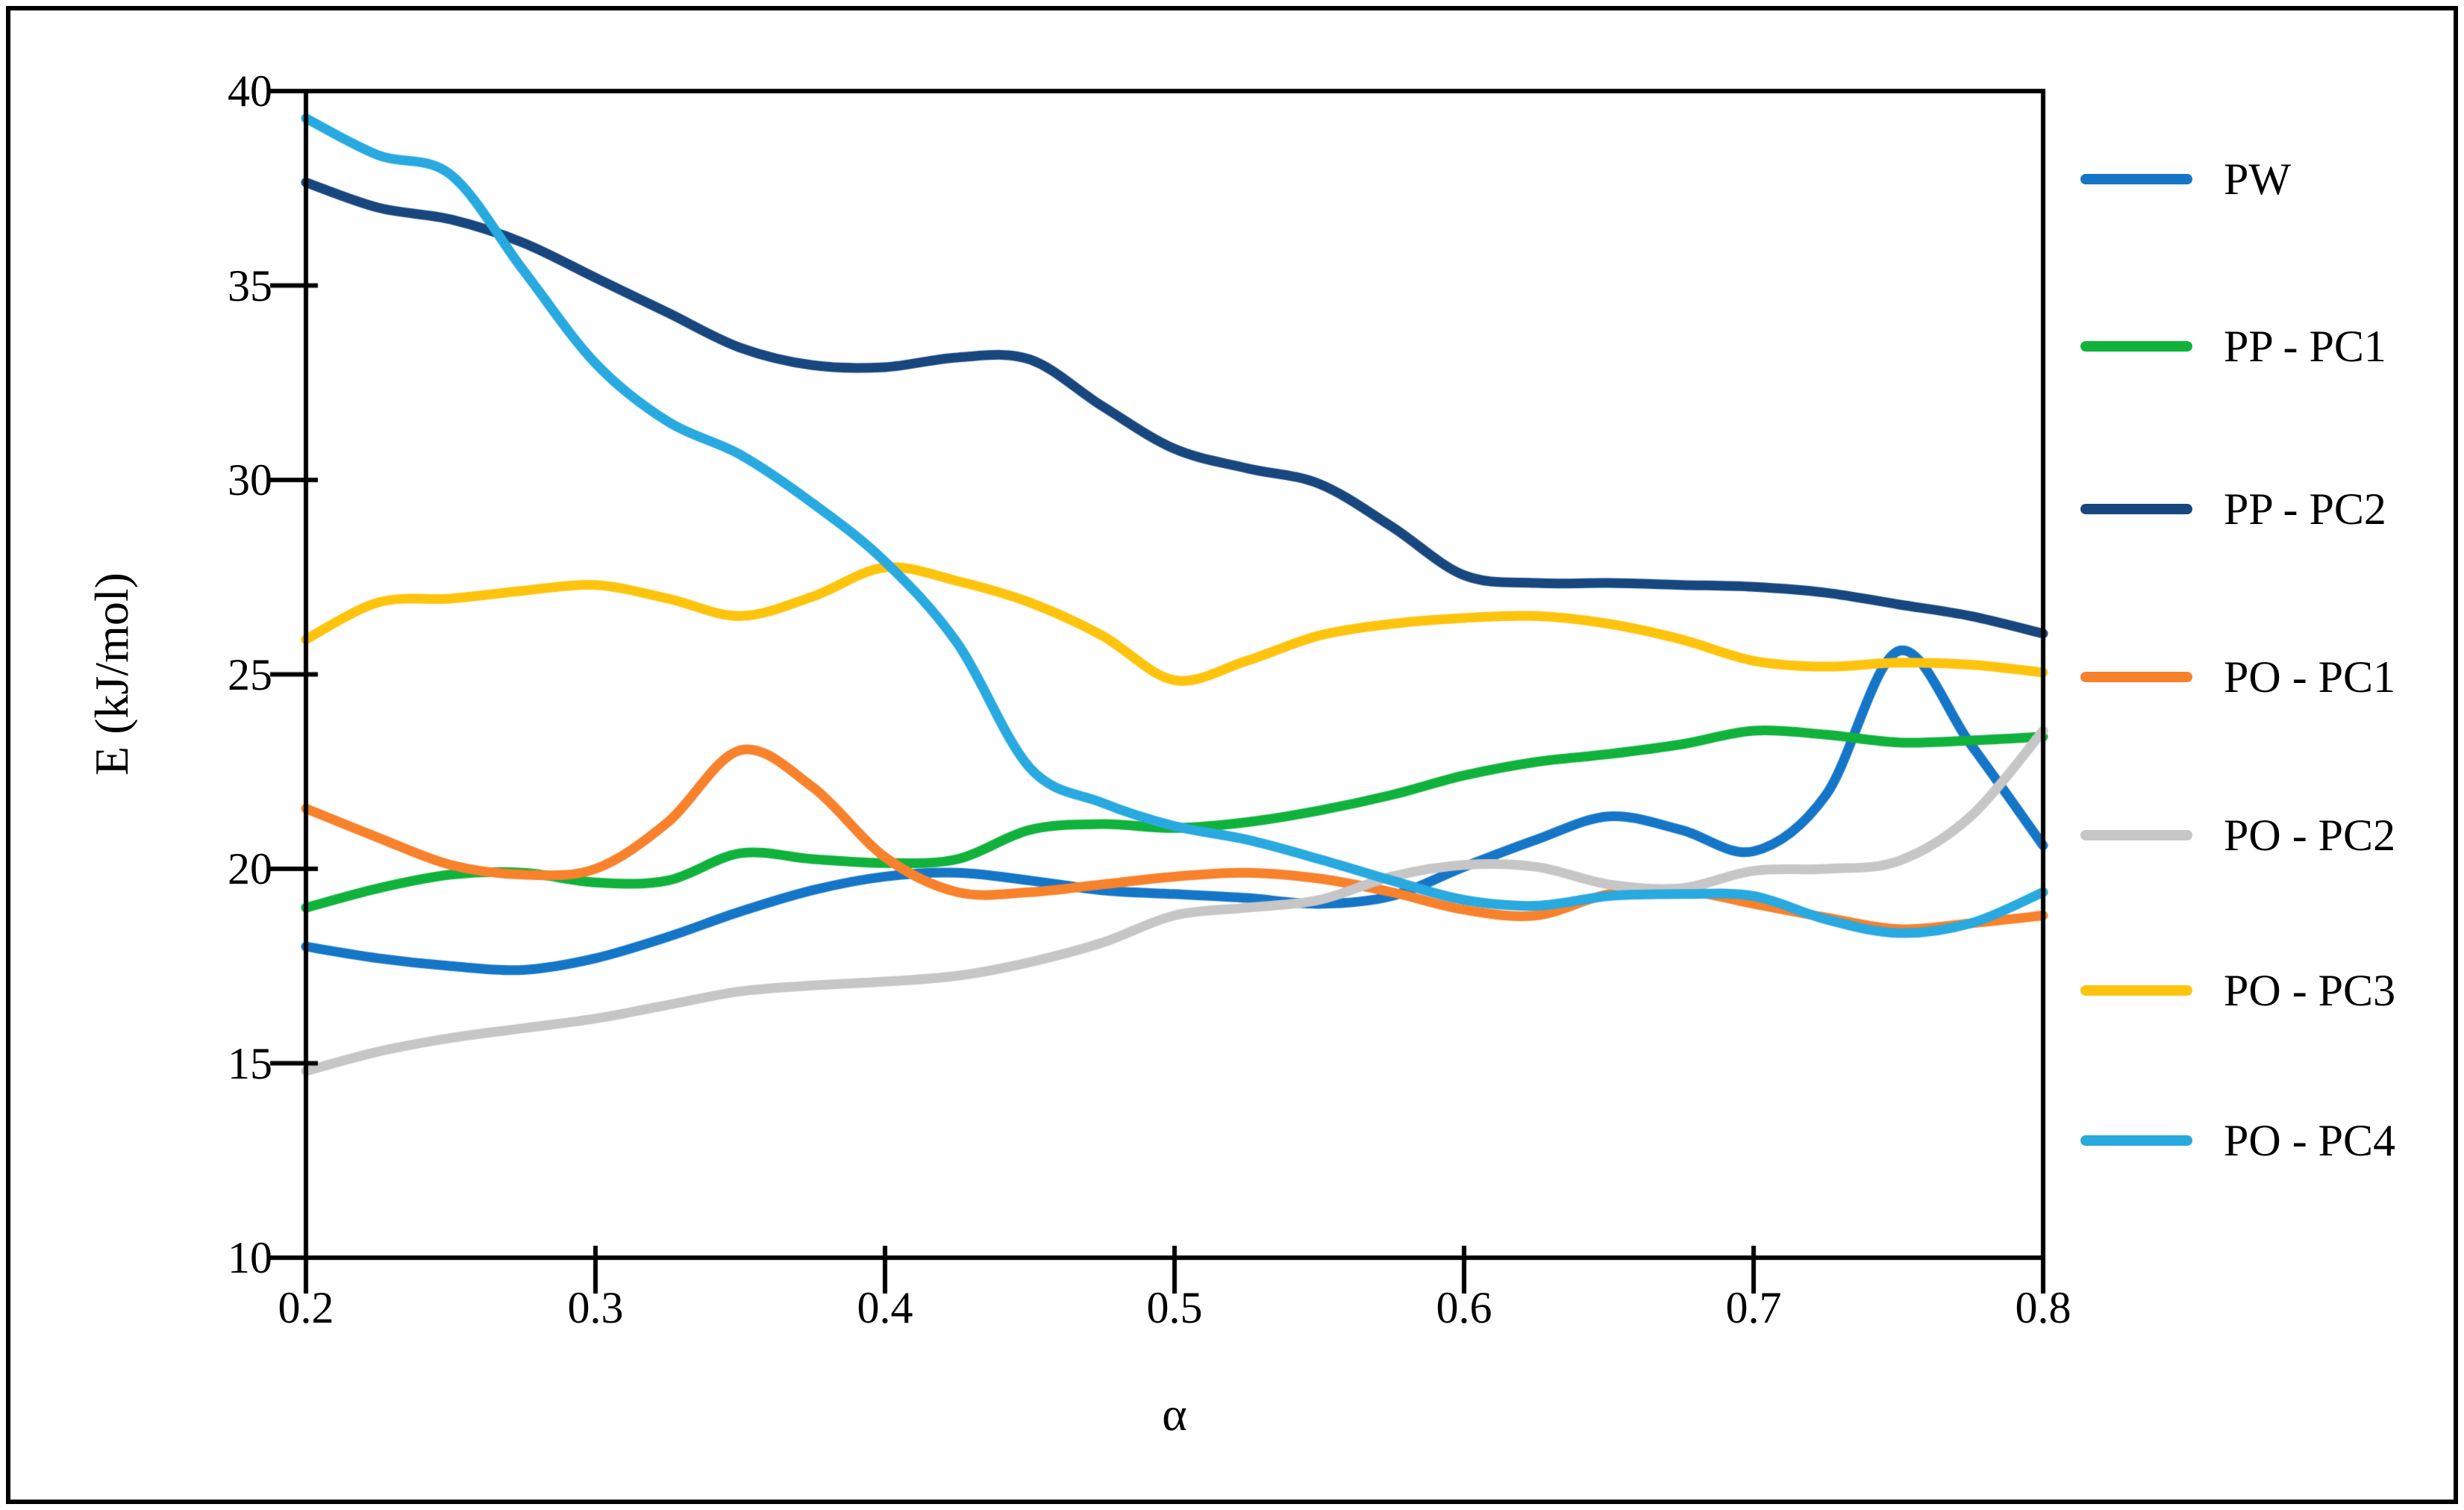  I want to click on legend-item-pp-pc1: PP - PC1, so click(2233, 346).